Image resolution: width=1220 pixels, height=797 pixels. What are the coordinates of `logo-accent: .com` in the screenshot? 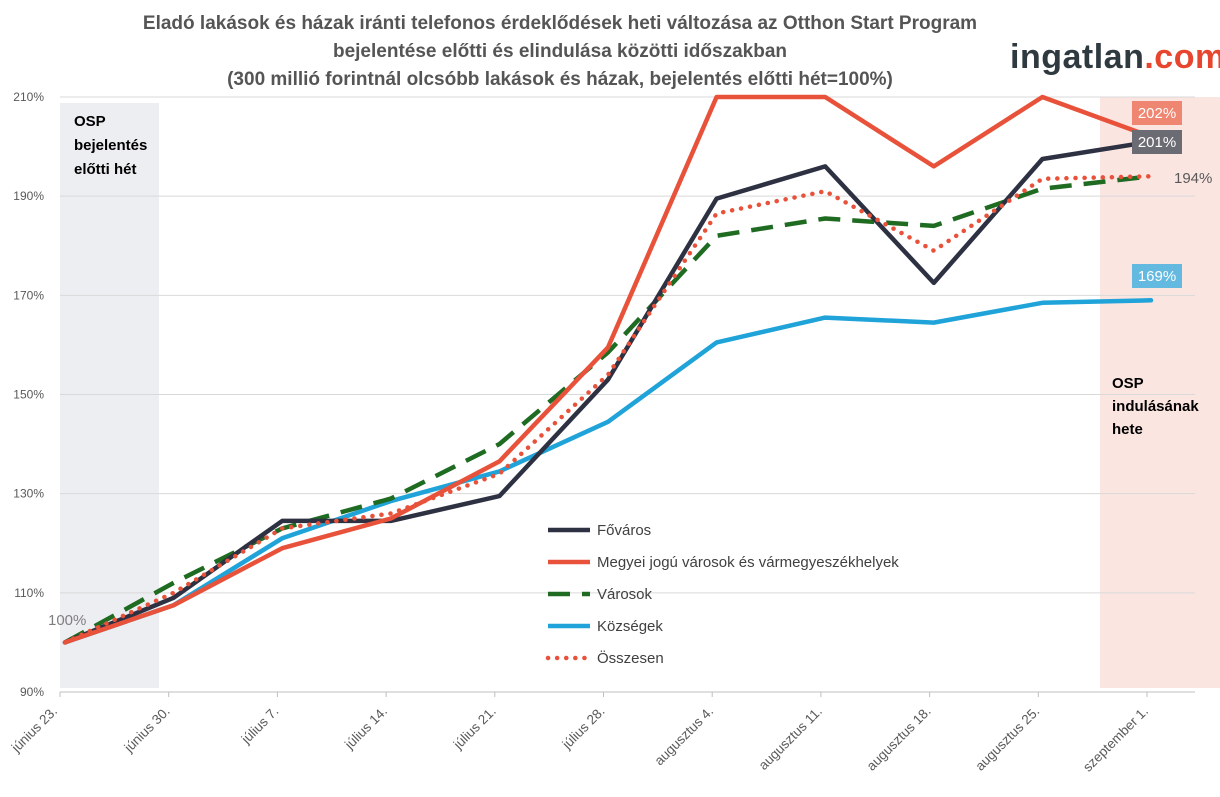 It's located at (1182, 57).